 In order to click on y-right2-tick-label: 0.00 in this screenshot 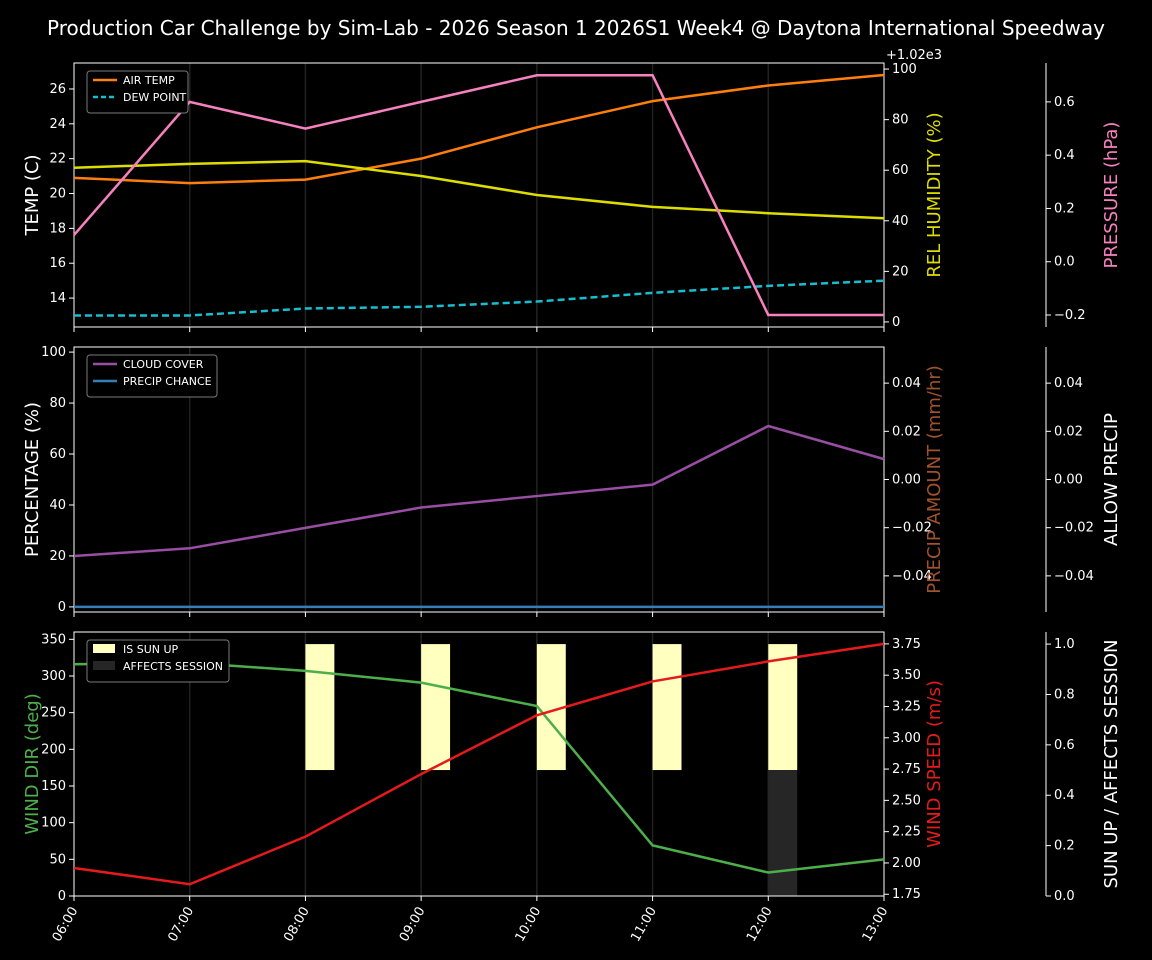, I will do `click(1068, 480)`.